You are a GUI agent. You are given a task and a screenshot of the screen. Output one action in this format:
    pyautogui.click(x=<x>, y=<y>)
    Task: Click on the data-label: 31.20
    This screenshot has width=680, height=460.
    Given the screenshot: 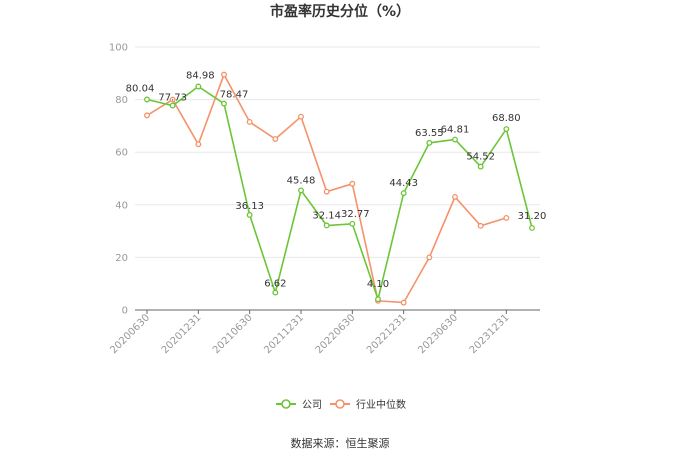 What is the action you would take?
    pyautogui.click(x=532, y=216)
    